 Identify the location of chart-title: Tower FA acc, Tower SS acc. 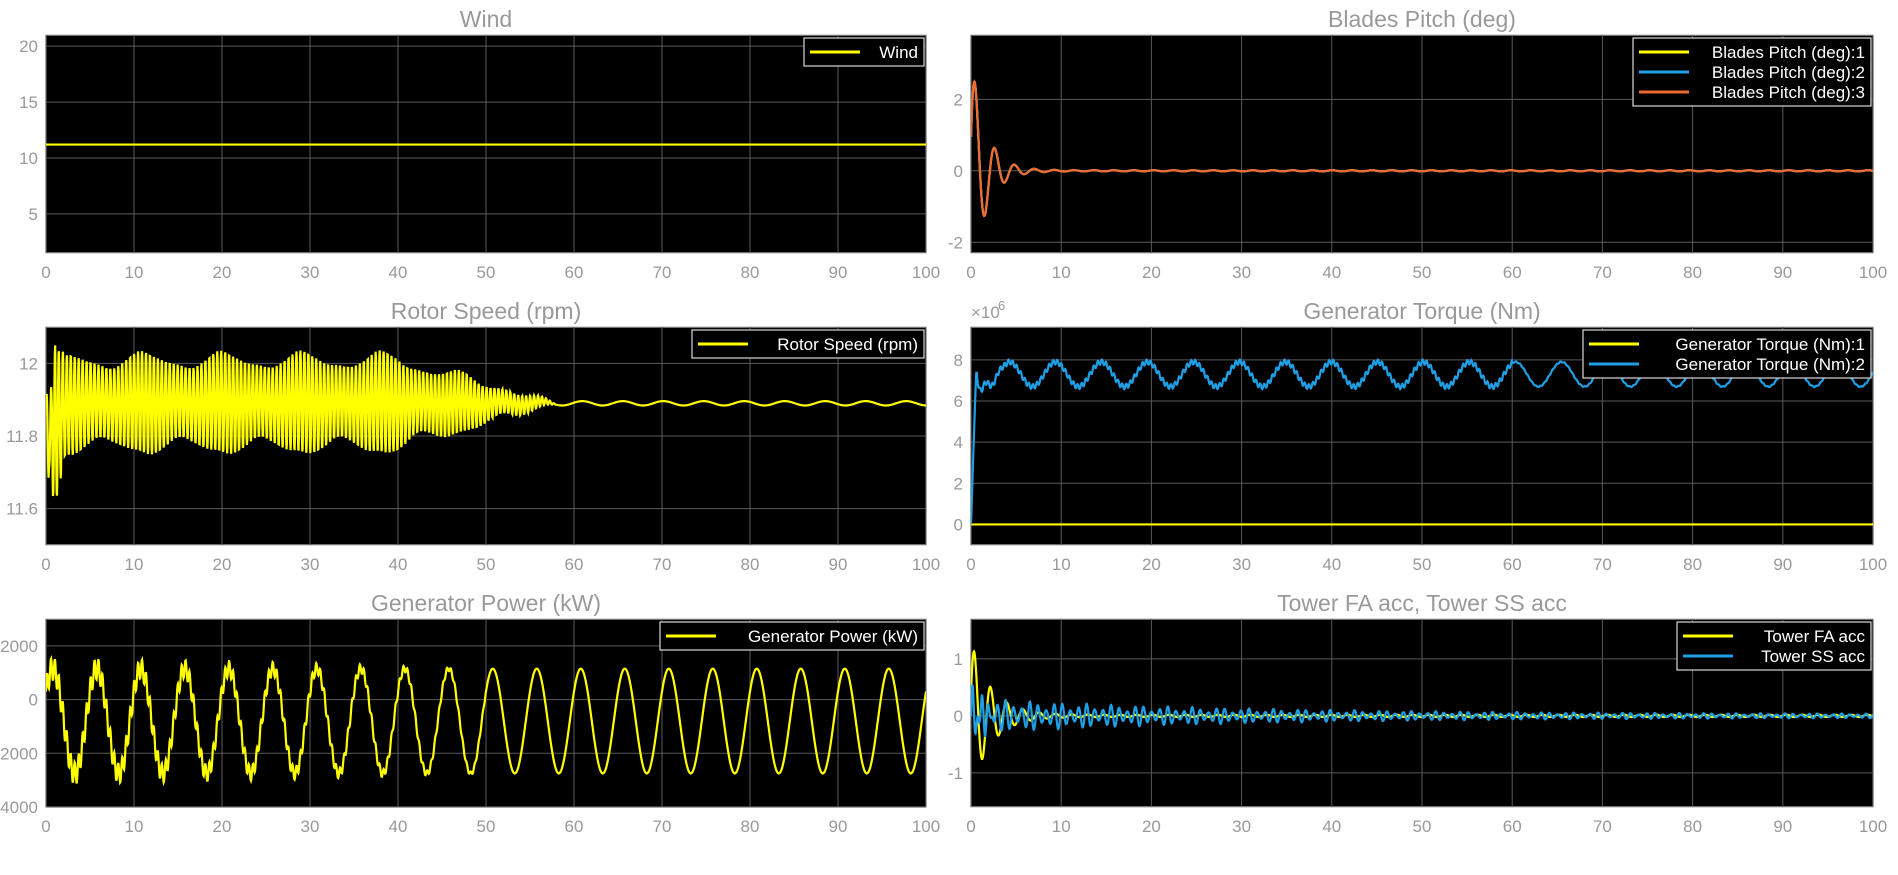
(1422, 603).